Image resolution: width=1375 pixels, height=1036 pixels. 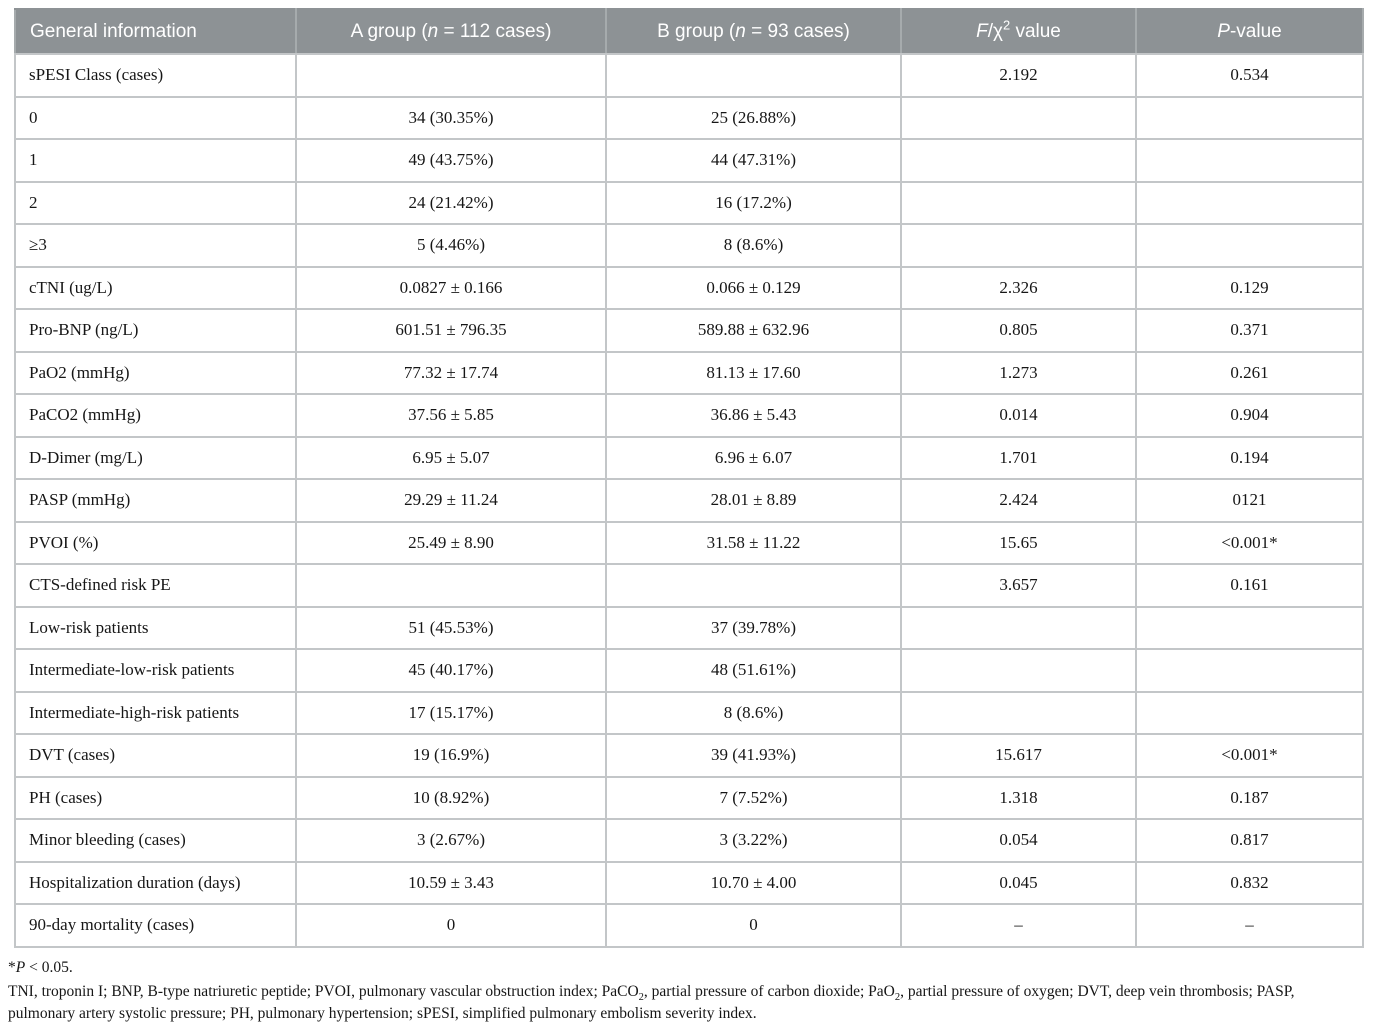 I want to click on row-label-cell: PaO2 (mmHg), so click(x=155, y=372).